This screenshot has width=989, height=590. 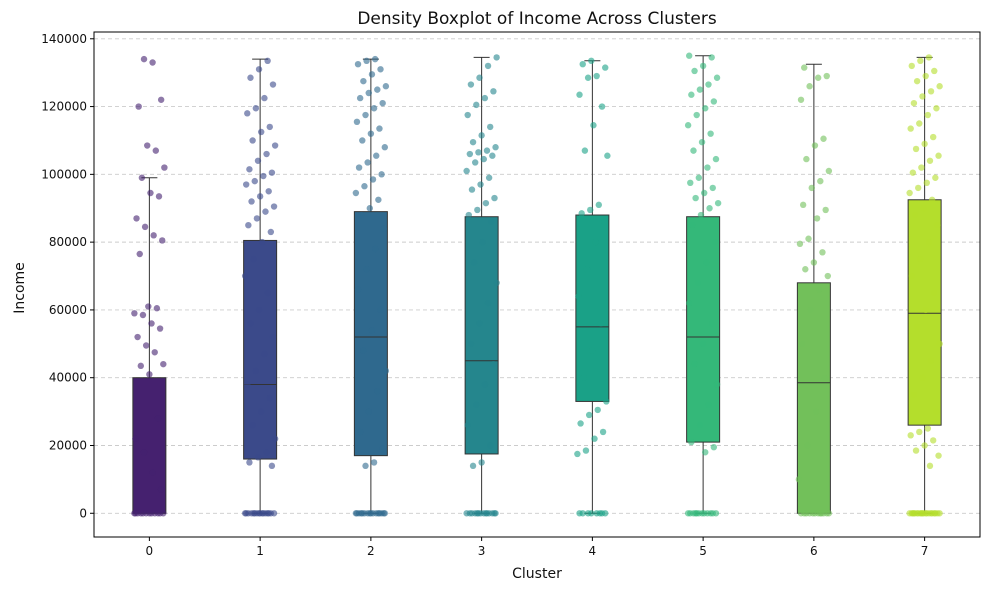 What do you see at coordinates (482, 551) in the screenshot?
I see `x-tick-label: 3` at bounding box center [482, 551].